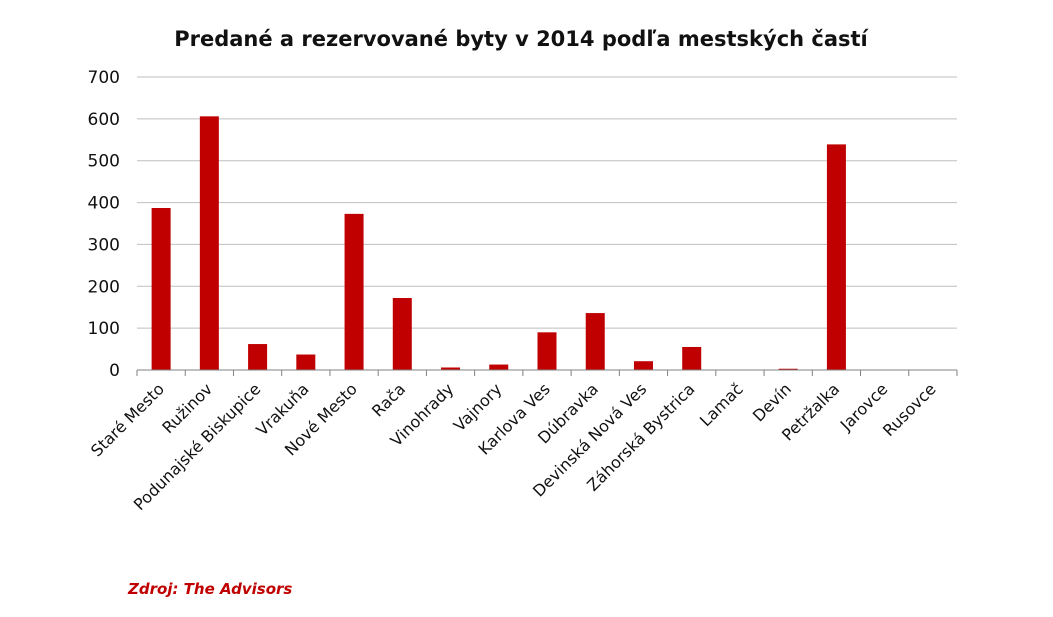 The image size is (1053, 617). Describe the element at coordinates (104, 329) in the screenshot. I see `y-tick-label: 100` at that location.